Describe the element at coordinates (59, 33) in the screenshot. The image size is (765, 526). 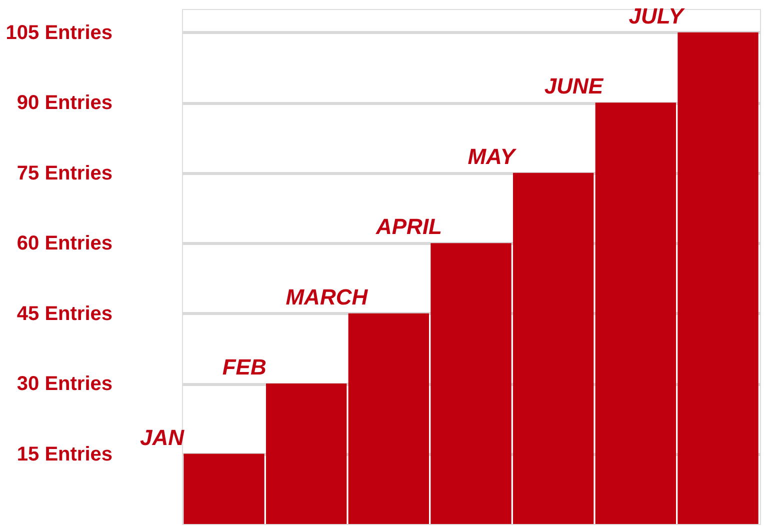
I see `y-tick-label: 105 Entries` at that location.